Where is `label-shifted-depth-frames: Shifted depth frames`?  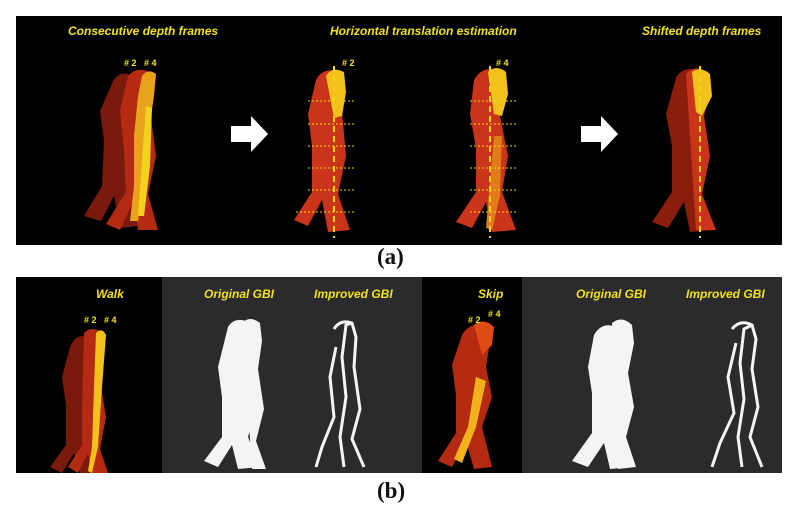 label-shifted-depth-frames: Shifted depth frames is located at coordinates (702, 31).